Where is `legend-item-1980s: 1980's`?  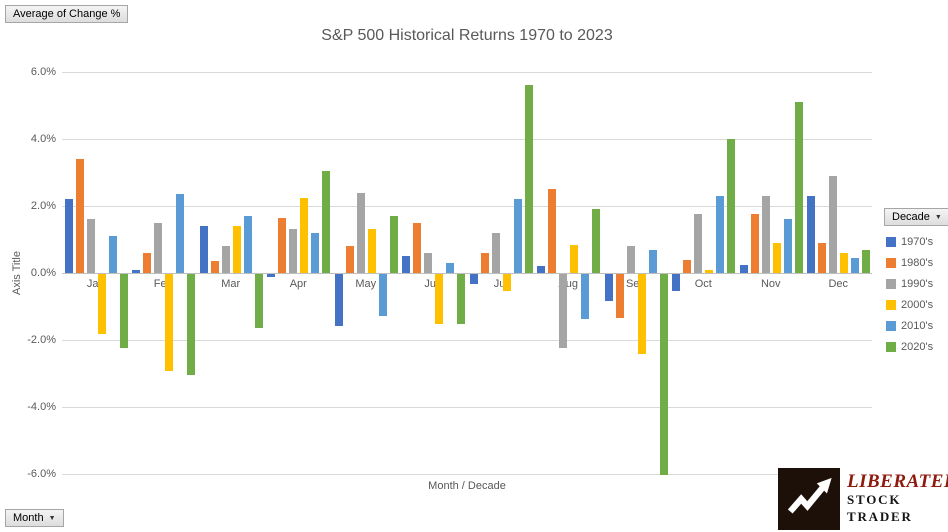 legend-item-1980s: 1980's is located at coordinates (909, 262).